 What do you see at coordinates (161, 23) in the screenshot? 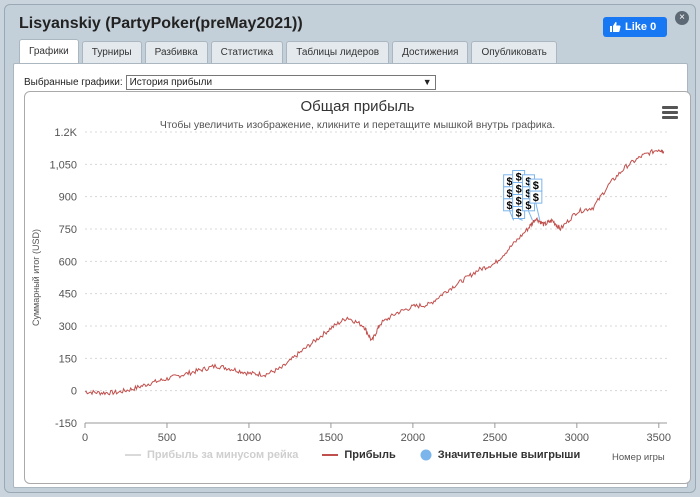
I see `window-title: Lisyanskiy (PartyPoker(preMay2021))` at bounding box center [161, 23].